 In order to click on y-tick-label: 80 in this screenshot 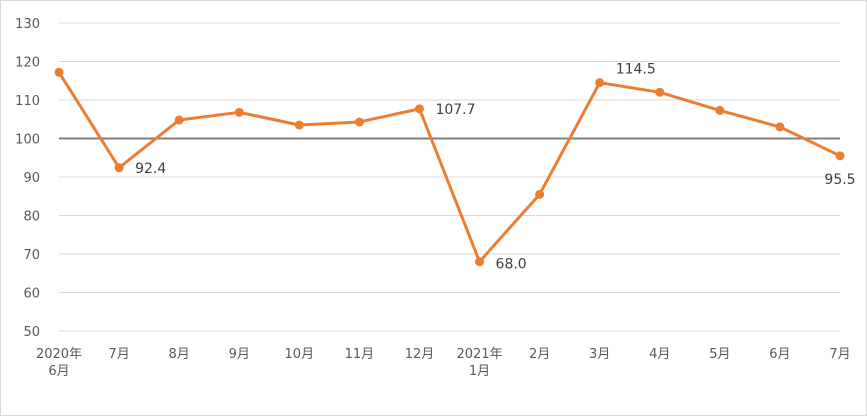, I will do `click(31, 217)`.